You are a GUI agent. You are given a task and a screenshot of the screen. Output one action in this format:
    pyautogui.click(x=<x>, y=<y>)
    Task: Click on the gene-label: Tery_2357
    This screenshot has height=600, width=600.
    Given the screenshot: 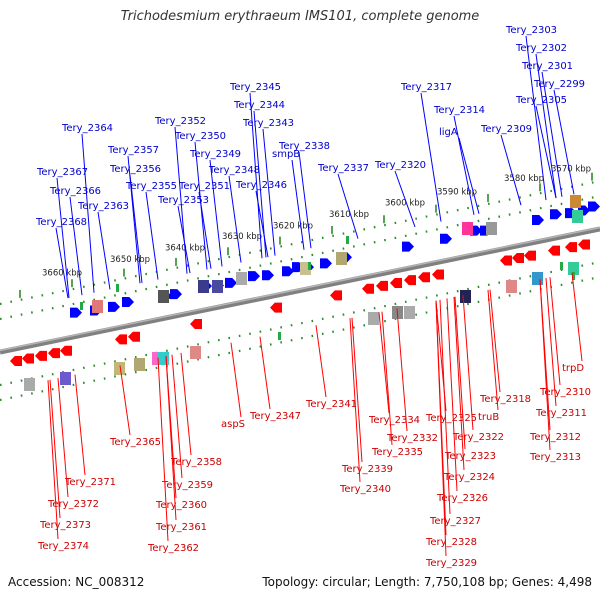 What is the action you would take?
    pyautogui.click(x=133, y=150)
    